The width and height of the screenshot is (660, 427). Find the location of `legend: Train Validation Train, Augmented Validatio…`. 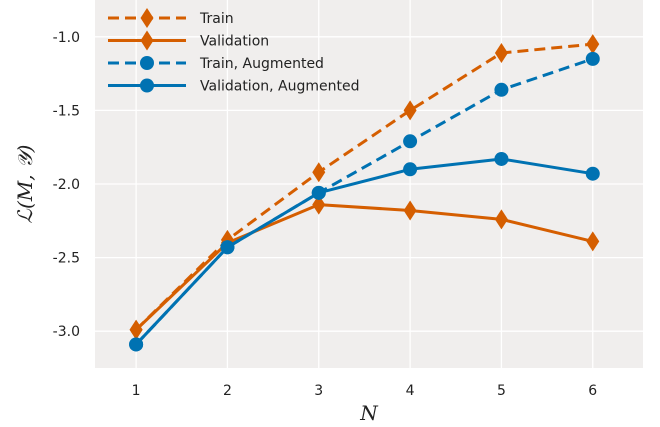

legend: Train Validation Train, Augmented Validatio… is located at coordinates (233, 51).